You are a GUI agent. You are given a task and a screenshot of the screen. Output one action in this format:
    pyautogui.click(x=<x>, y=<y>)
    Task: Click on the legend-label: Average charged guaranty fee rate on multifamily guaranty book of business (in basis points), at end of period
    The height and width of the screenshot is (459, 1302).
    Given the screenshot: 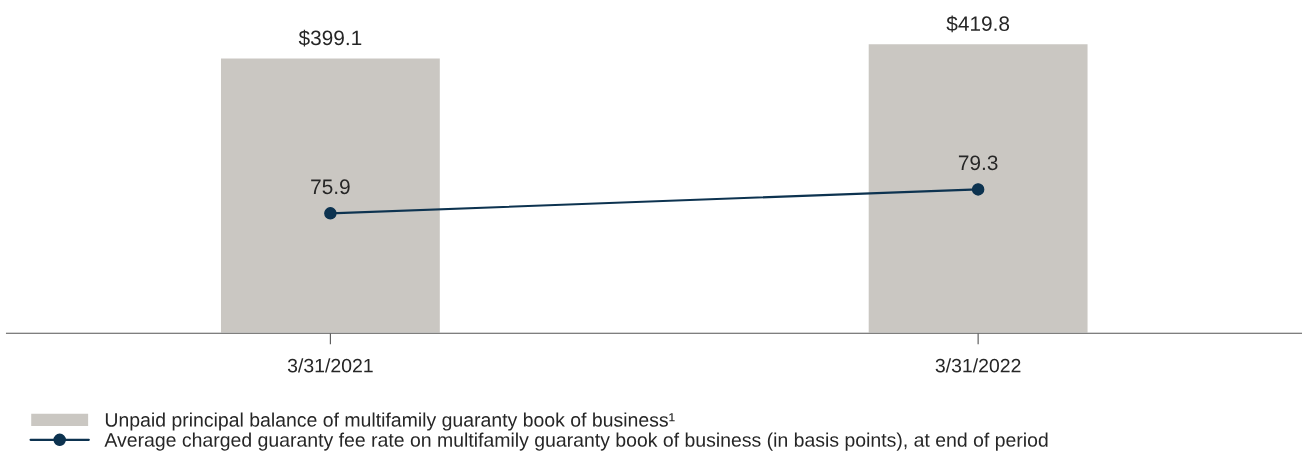 What is the action you would take?
    pyautogui.click(x=576, y=441)
    